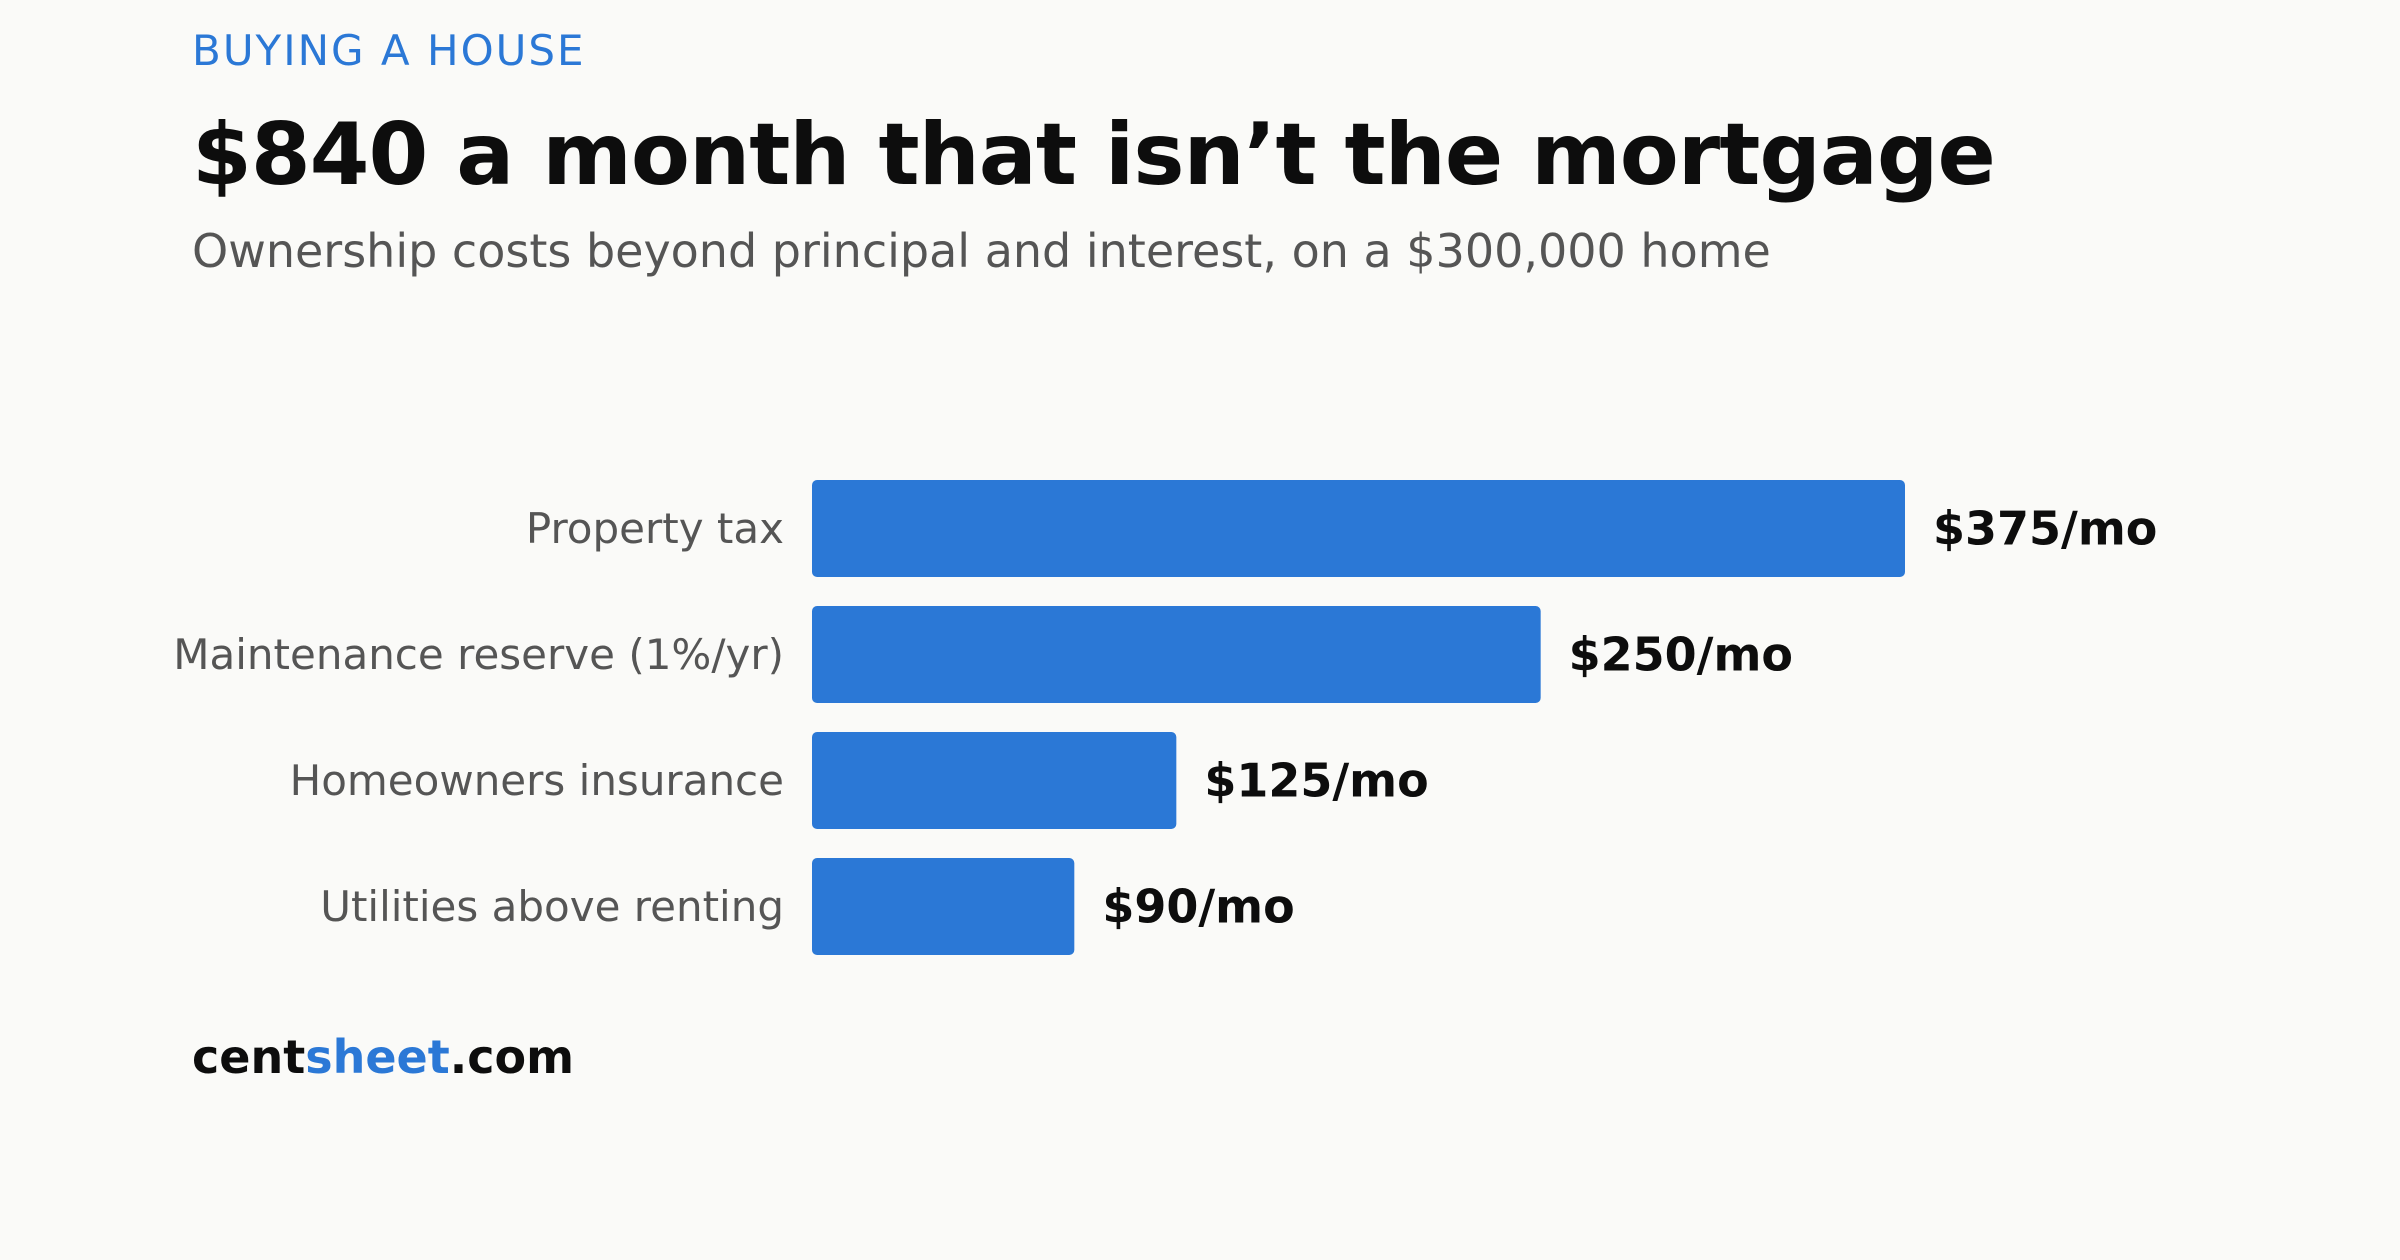 The image size is (2400, 1260). What do you see at coordinates (2045, 529) in the screenshot?
I see `value-label-0: $375/mo` at bounding box center [2045, 529].